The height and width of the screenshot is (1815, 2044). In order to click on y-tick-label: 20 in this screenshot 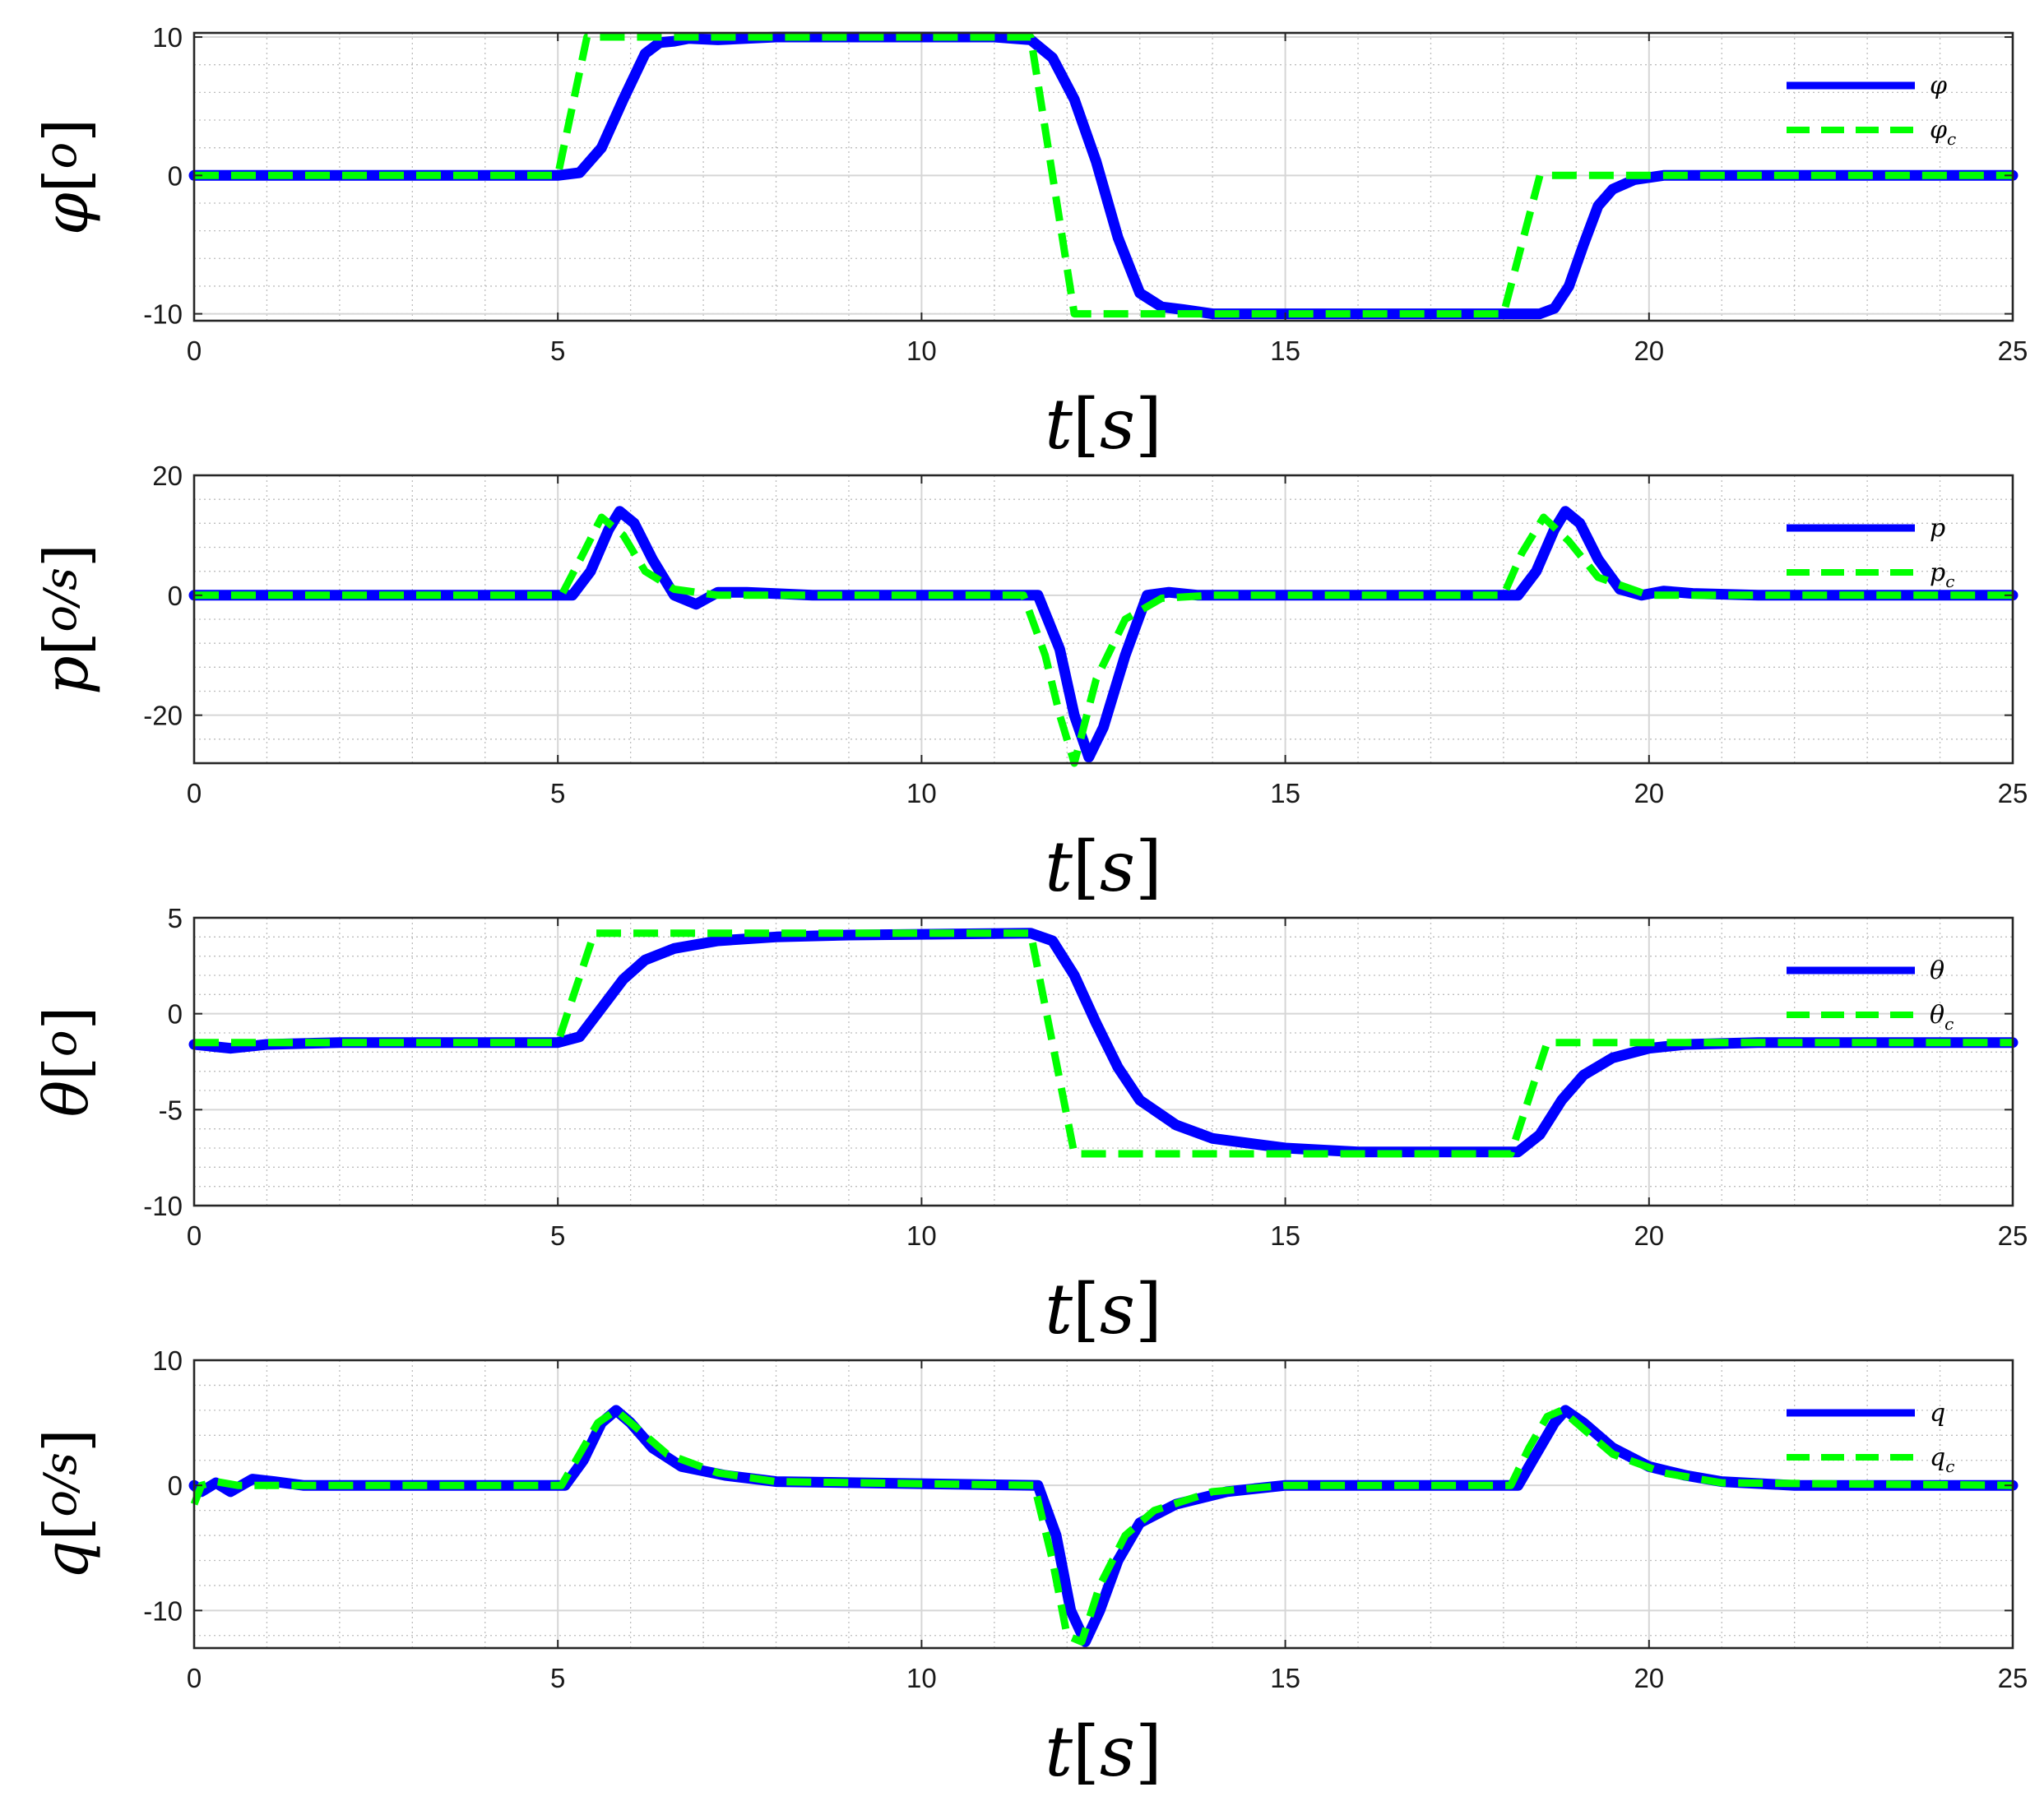, I will do `click(168, 476)`.